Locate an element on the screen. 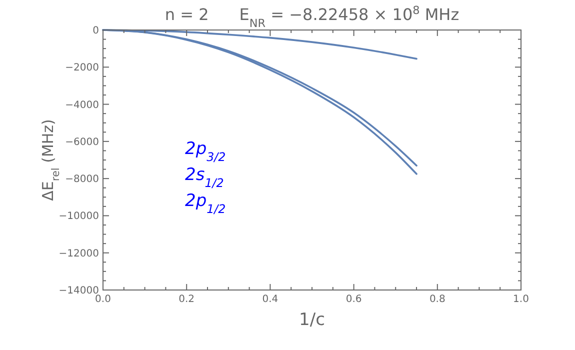 Image resolution: width=575 pixels, height=350 pixels. annotation: 2p$_{3/2}$ is located at coordinates (205, 151).